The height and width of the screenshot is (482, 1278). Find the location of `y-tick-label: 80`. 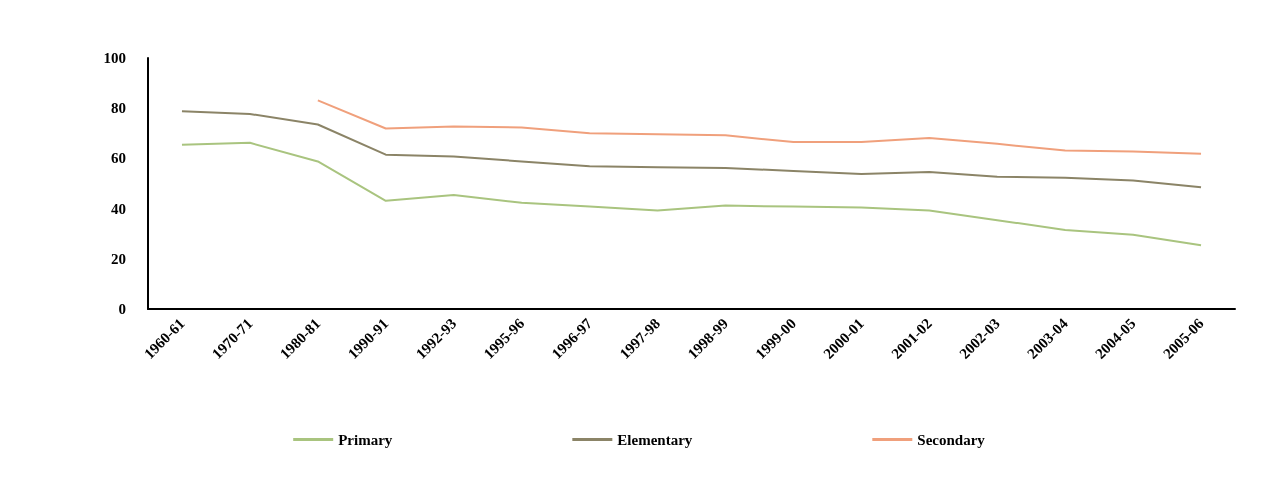

y-tick-label: 80 is located at coordinates (118, 108).